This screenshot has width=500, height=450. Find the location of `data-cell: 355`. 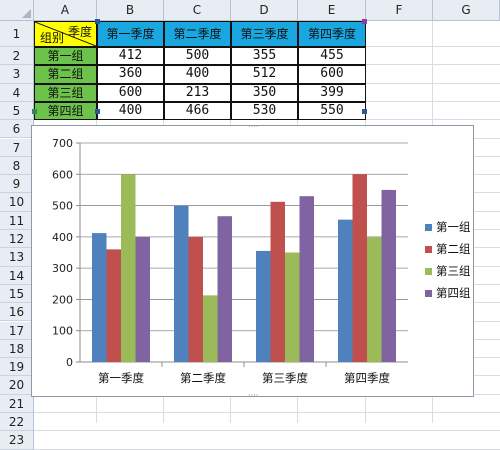

data-cell: 355 is located at coordinates (264, 56).